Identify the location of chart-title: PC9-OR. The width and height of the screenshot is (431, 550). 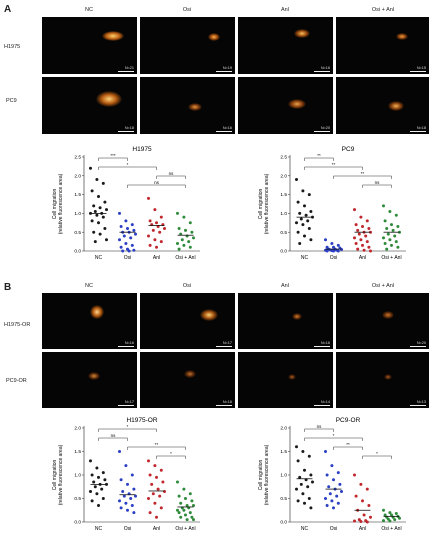
(348, 420).